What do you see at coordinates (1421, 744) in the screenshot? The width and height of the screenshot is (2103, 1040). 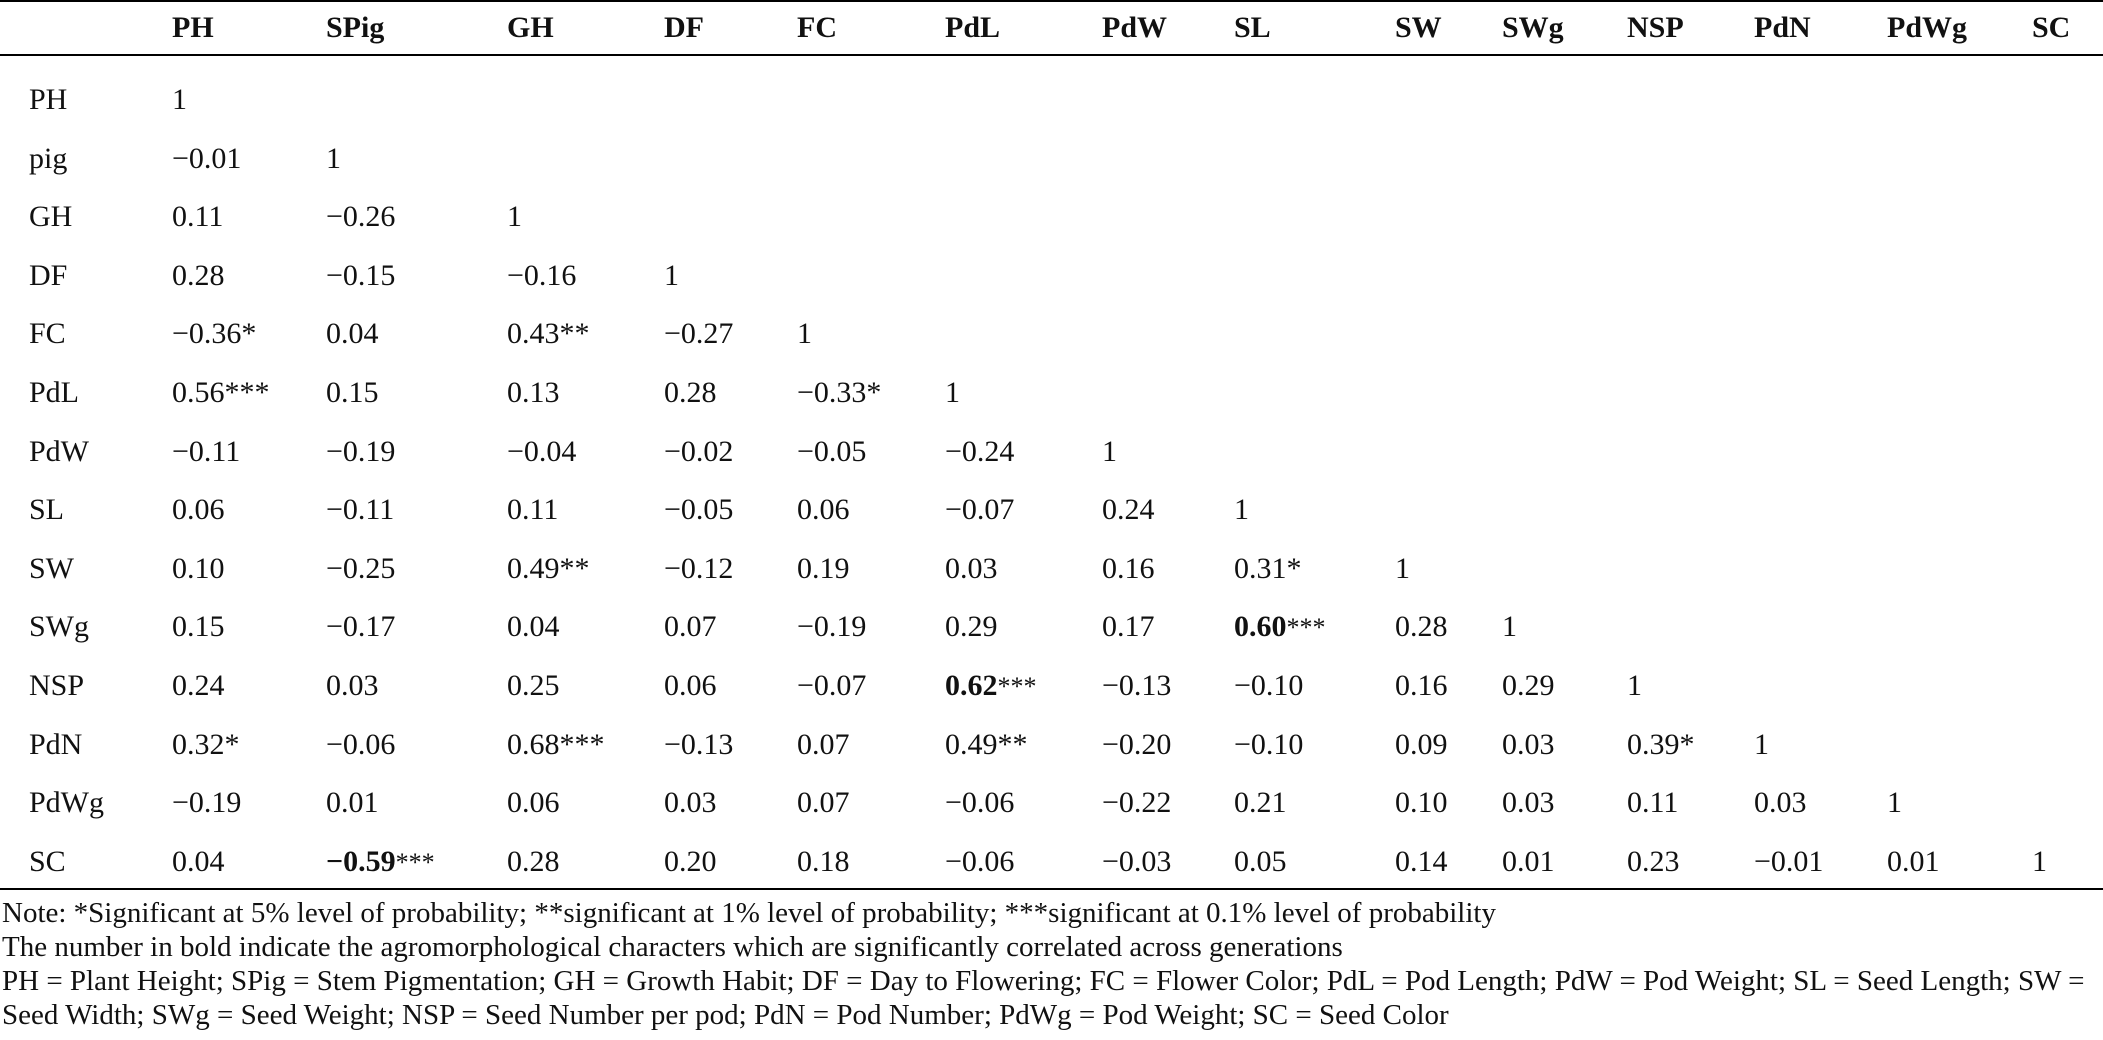 I see `table-cell: 0.09` at bounding box center [1421, 744].